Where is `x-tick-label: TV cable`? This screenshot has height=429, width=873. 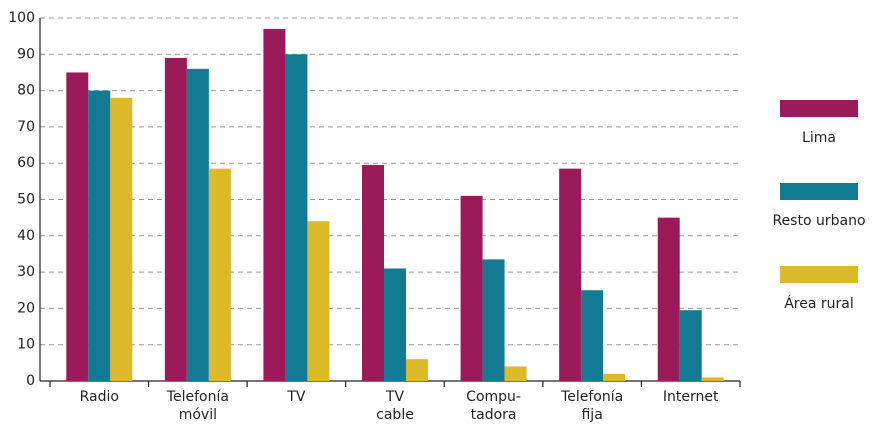 x-tick-label: TV cable is located at coordinates (395, 406).